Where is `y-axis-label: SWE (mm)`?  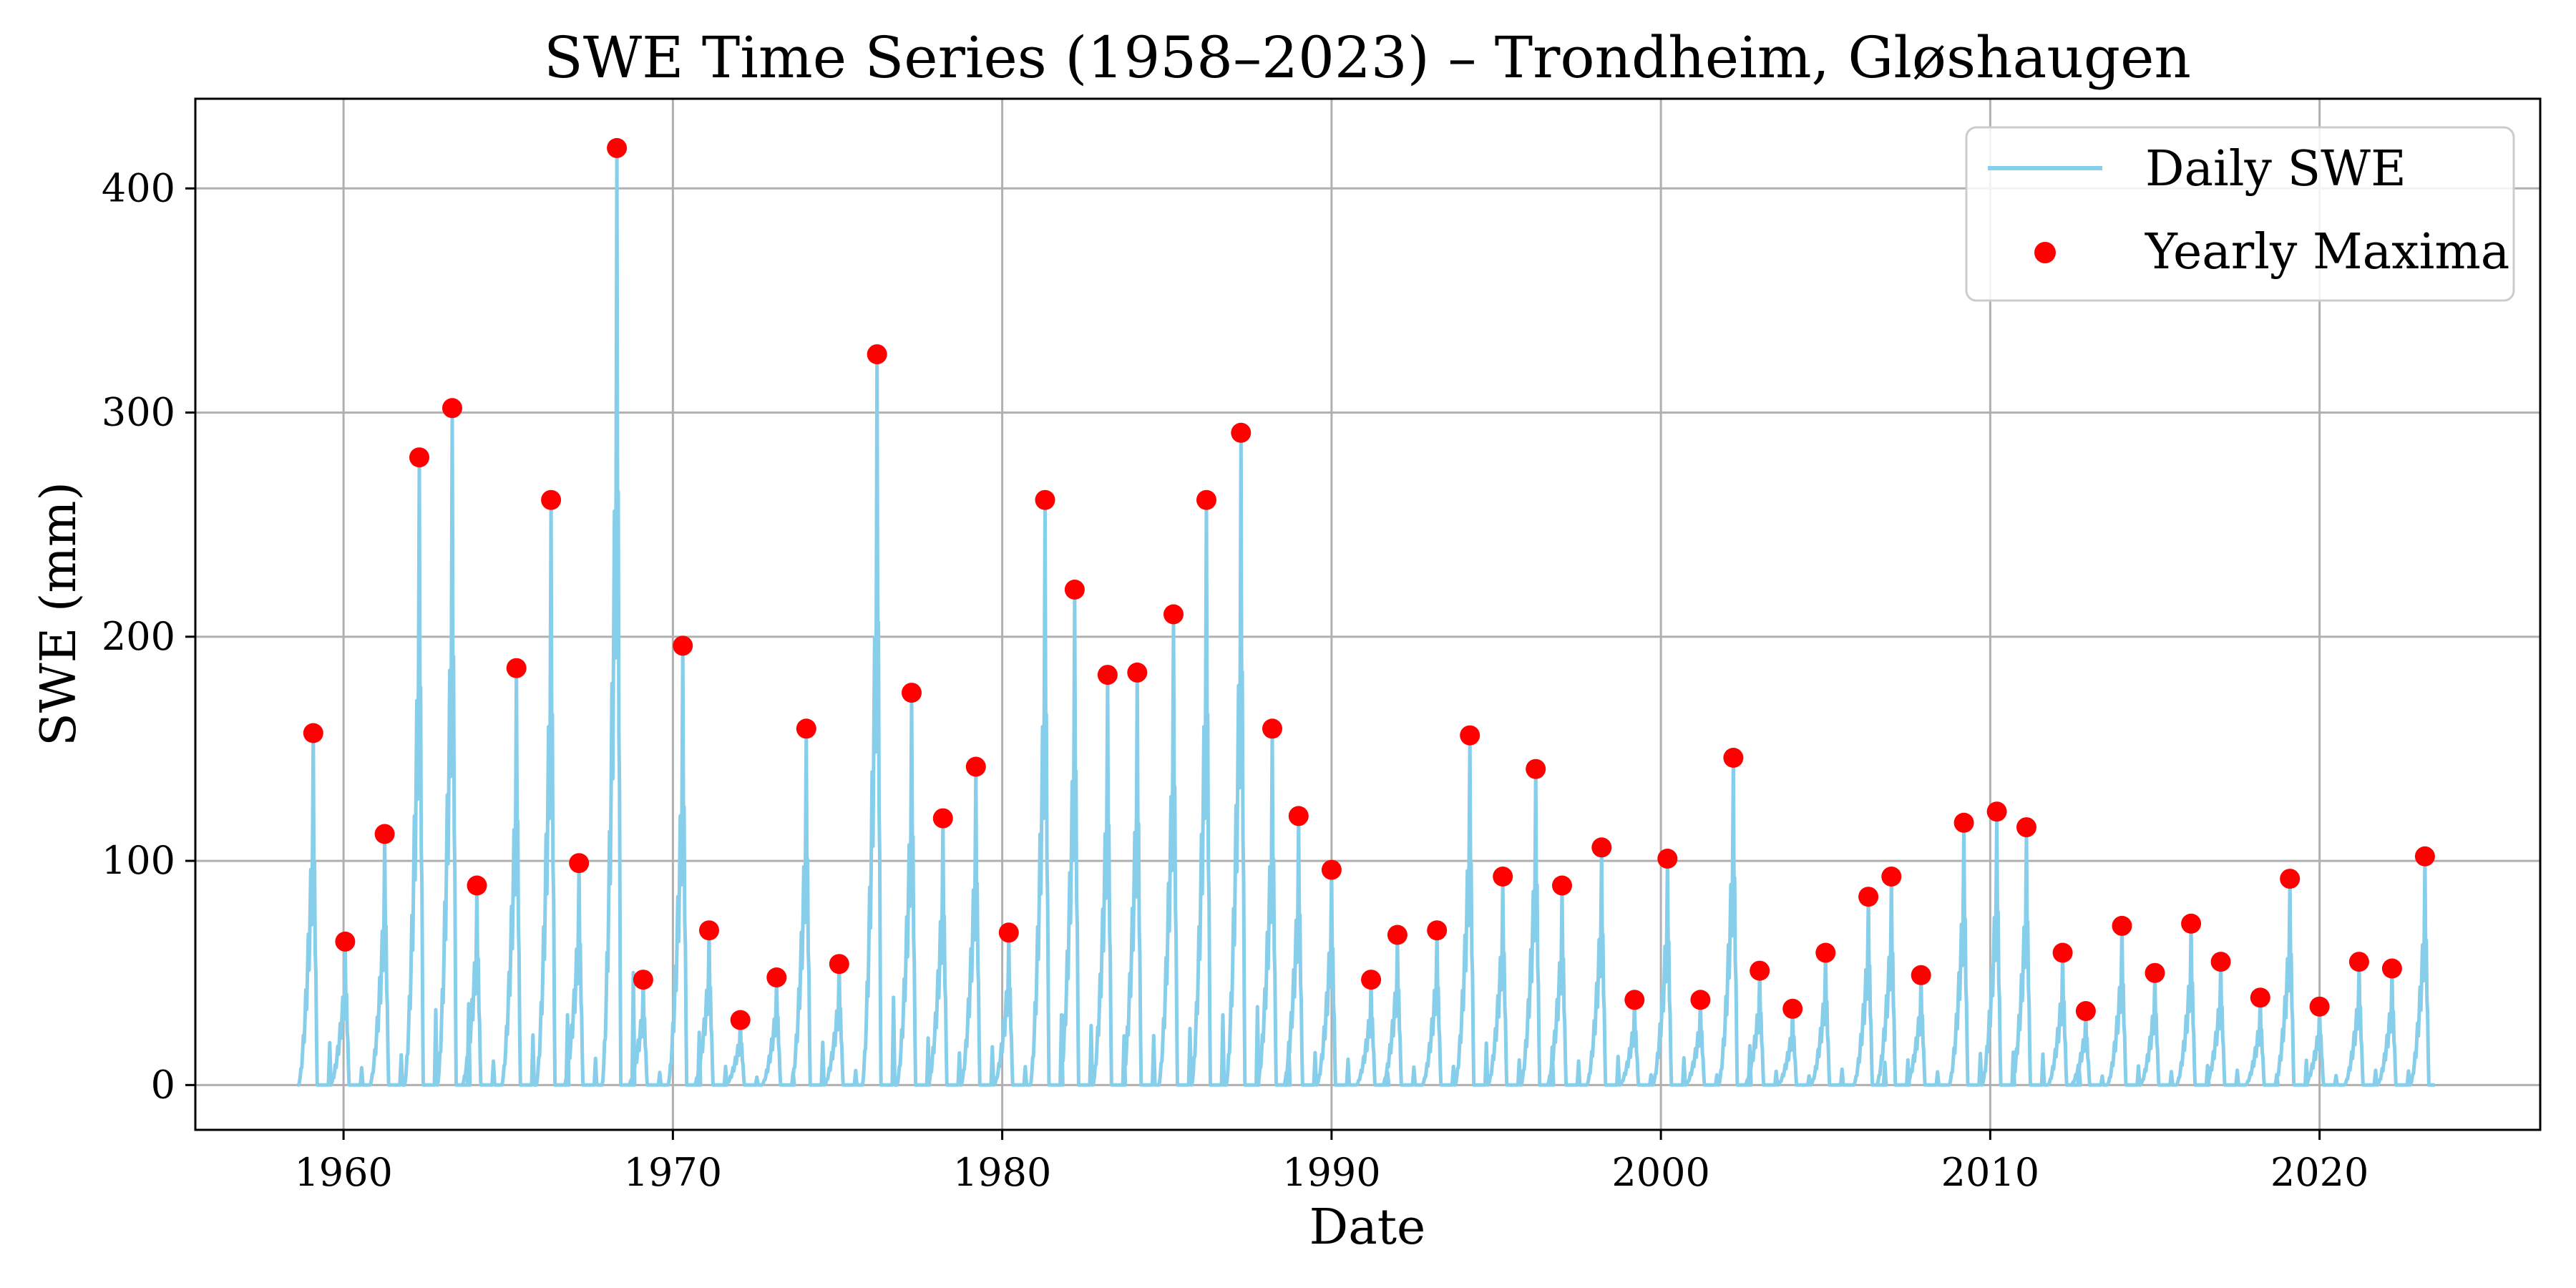 y-axis-label: SWE (mm) is located at coordinates (59, 614).